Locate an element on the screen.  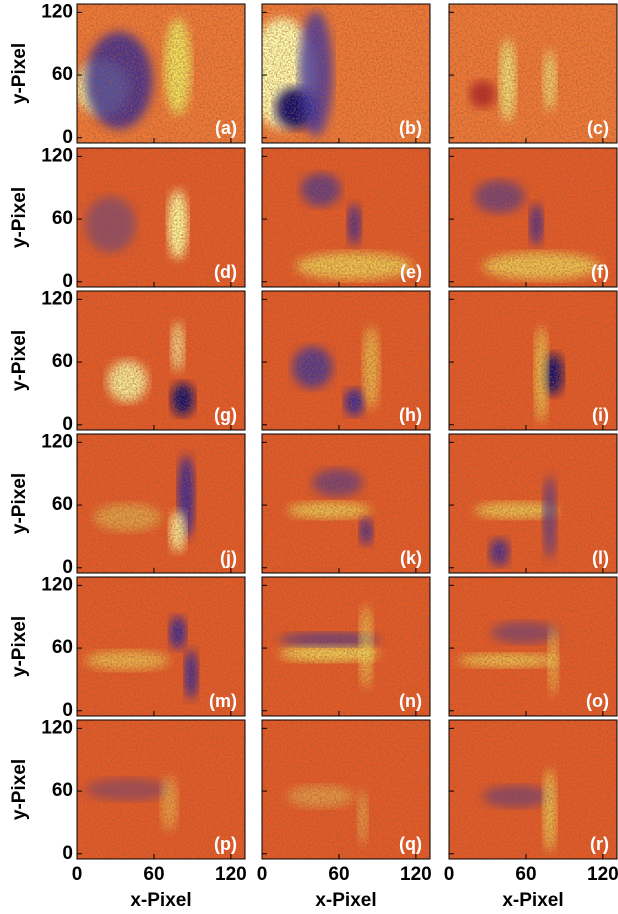
panel-label: (h) is located at coordinates (410, 415).